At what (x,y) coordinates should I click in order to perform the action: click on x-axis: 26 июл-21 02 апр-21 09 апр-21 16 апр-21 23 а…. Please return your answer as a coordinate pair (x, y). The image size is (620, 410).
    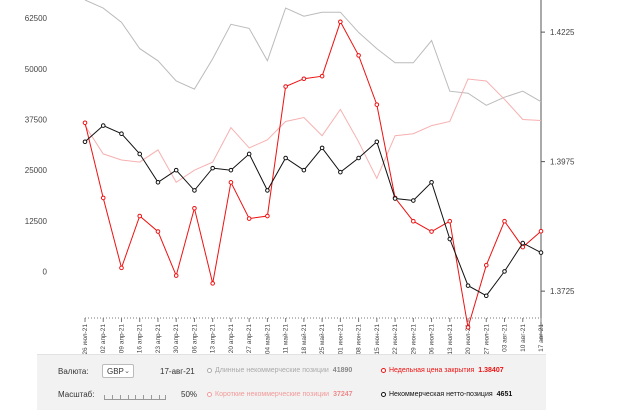
    Looking at the image, I should click on (313, 335).